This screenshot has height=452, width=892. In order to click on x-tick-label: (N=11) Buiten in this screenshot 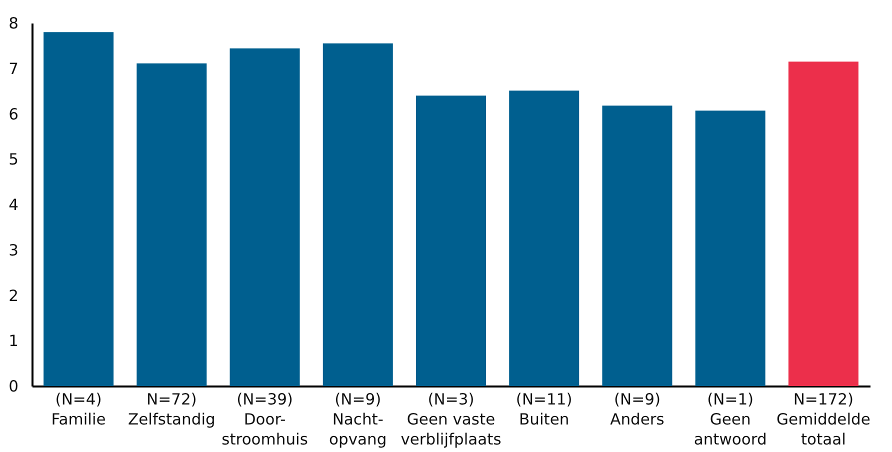, I will do `click(544, 409)`.